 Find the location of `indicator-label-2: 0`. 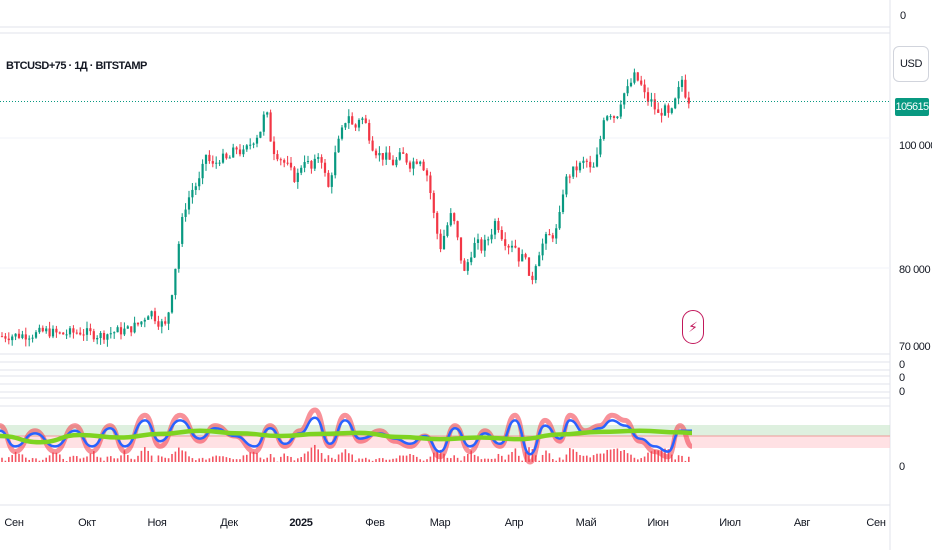

indicator-label-2: 0 is located at coordinates (902, 378).